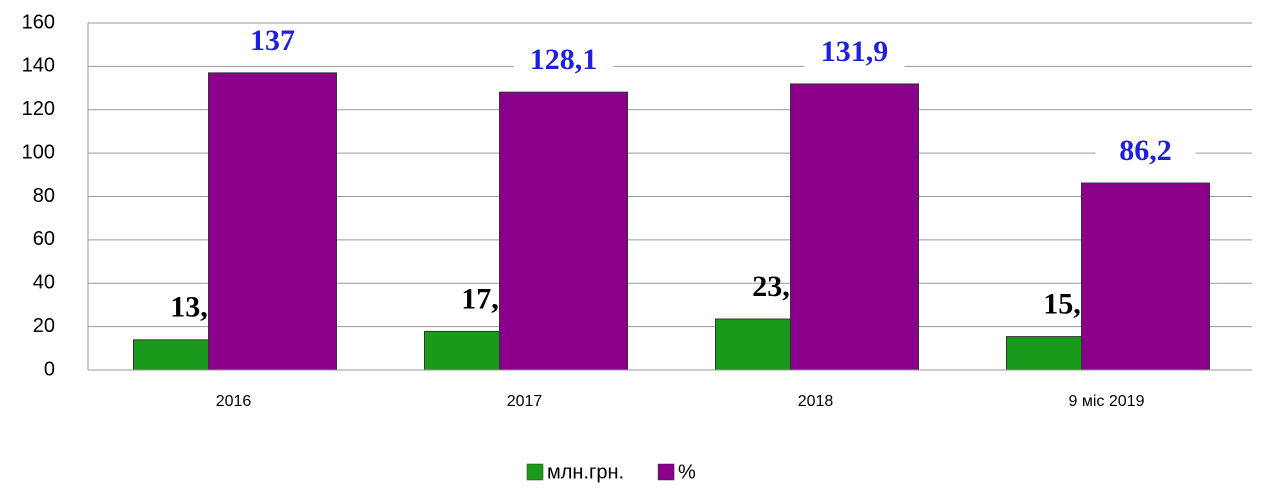  Describe the element at coordinates (234, 401) in the screenshot. I see `x-tick-label: 2016` at that location.